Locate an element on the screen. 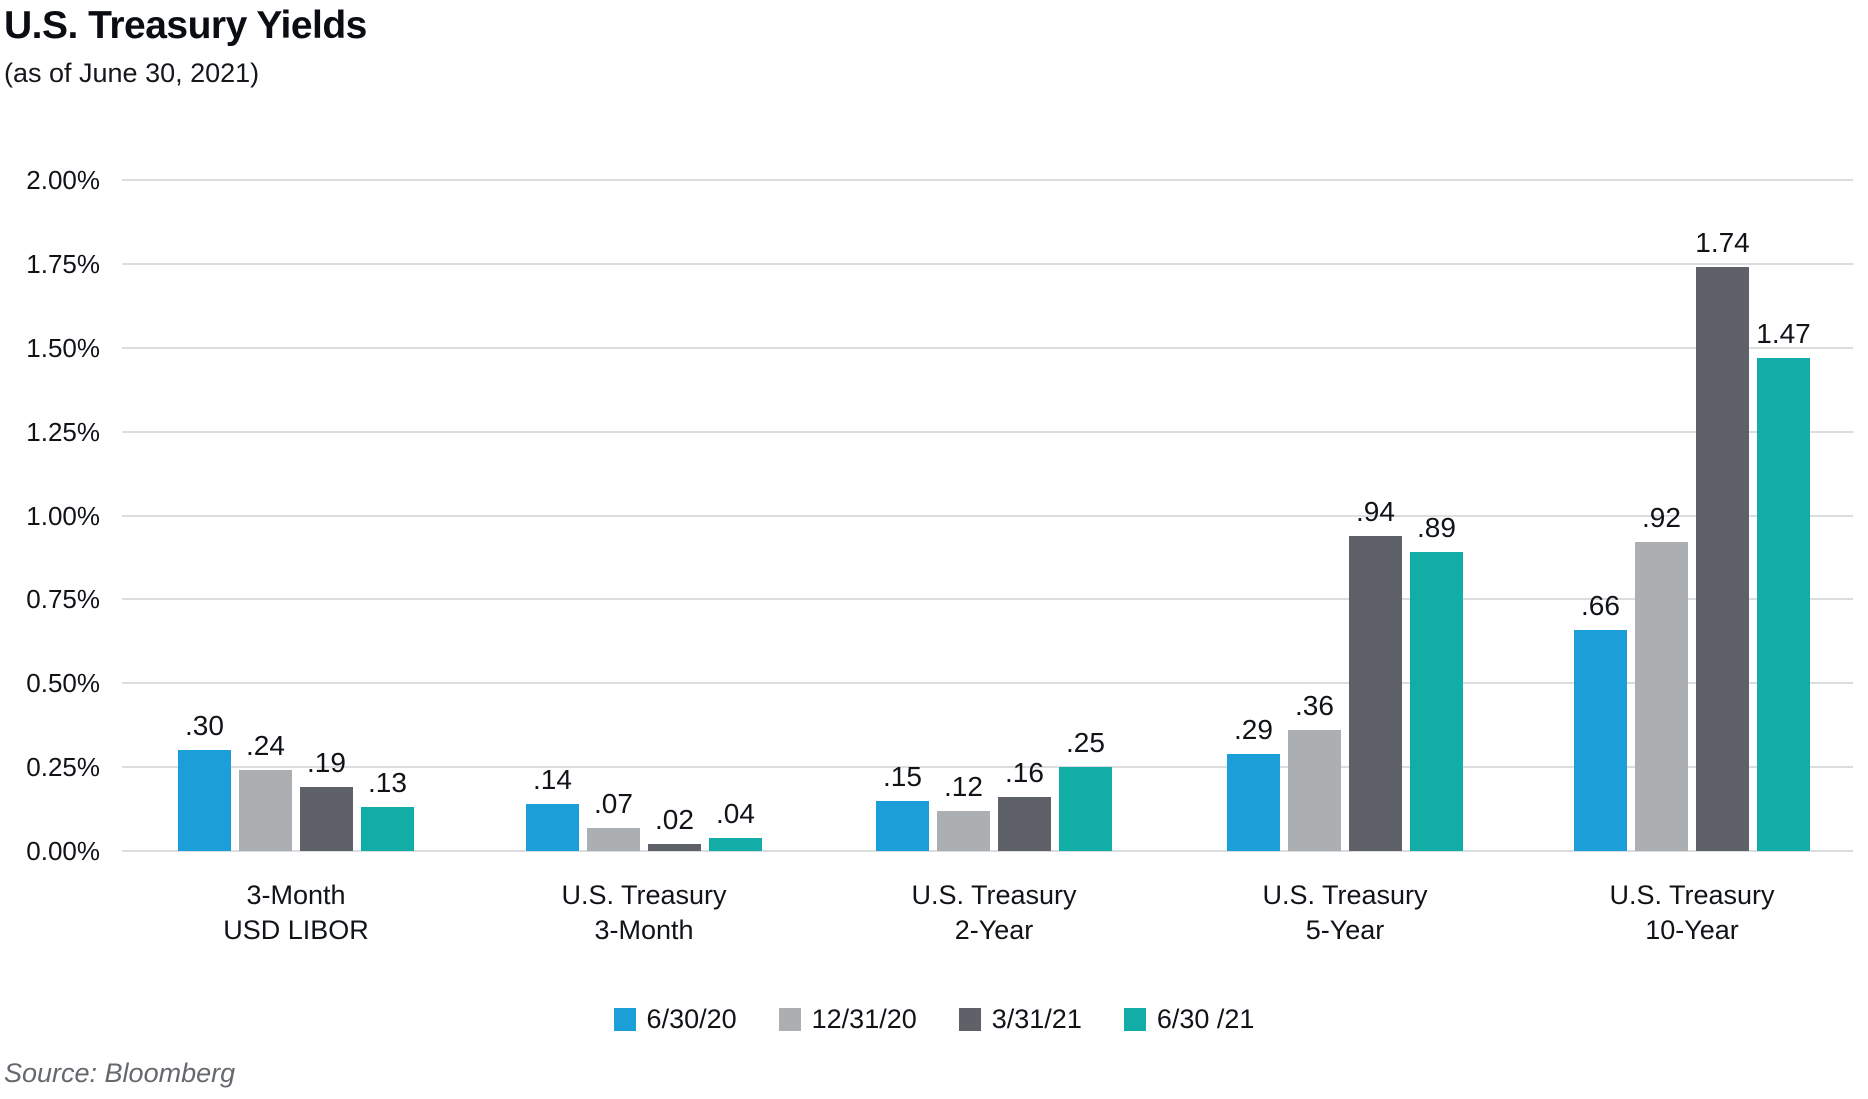 The image size is (1868, 1099). bar-63020-group4 is located at coordinates (1253, 802).